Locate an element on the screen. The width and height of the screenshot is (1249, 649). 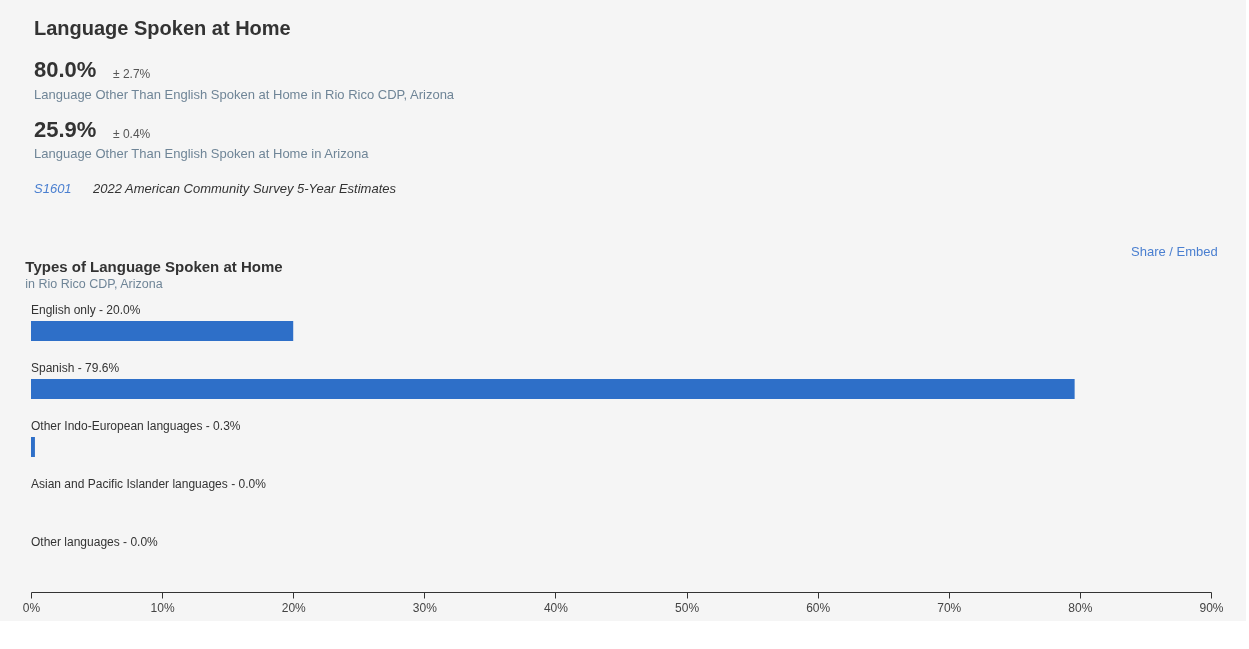
y-tick-label: English only - 20.0% is located at coordinates (86, 310).